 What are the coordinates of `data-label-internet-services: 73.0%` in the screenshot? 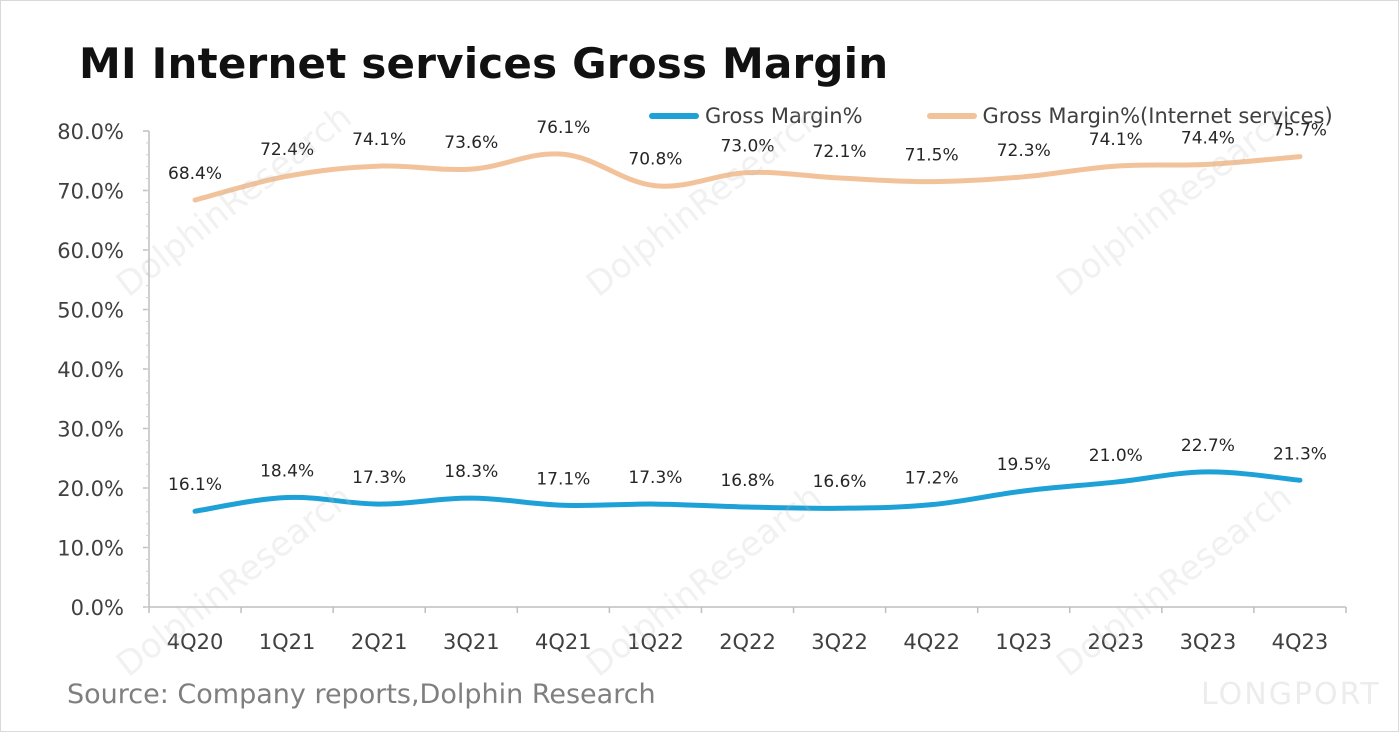 It's located at (747, 147).